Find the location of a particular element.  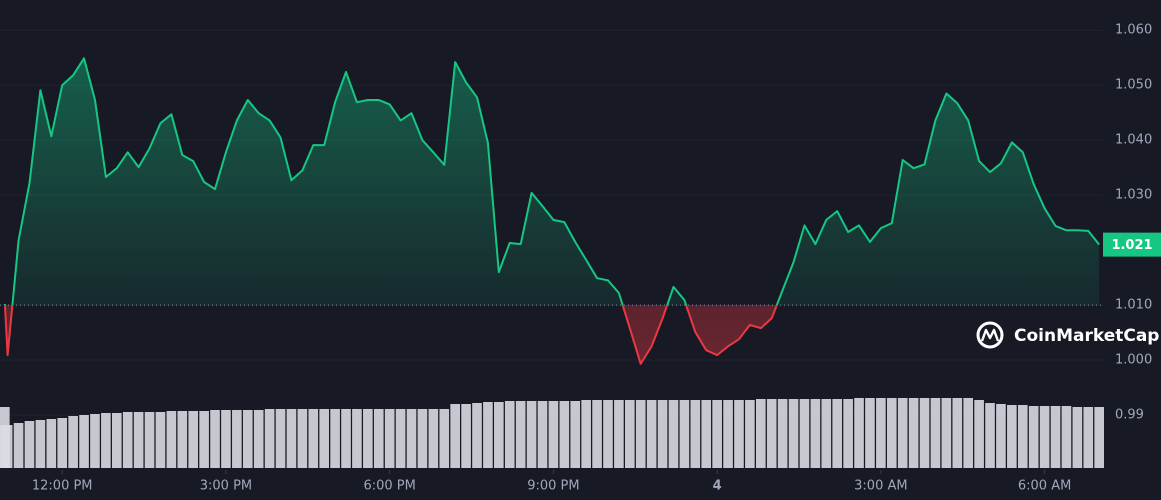

y-tick-label: 1.050 is located at coordinates (1133, 85).